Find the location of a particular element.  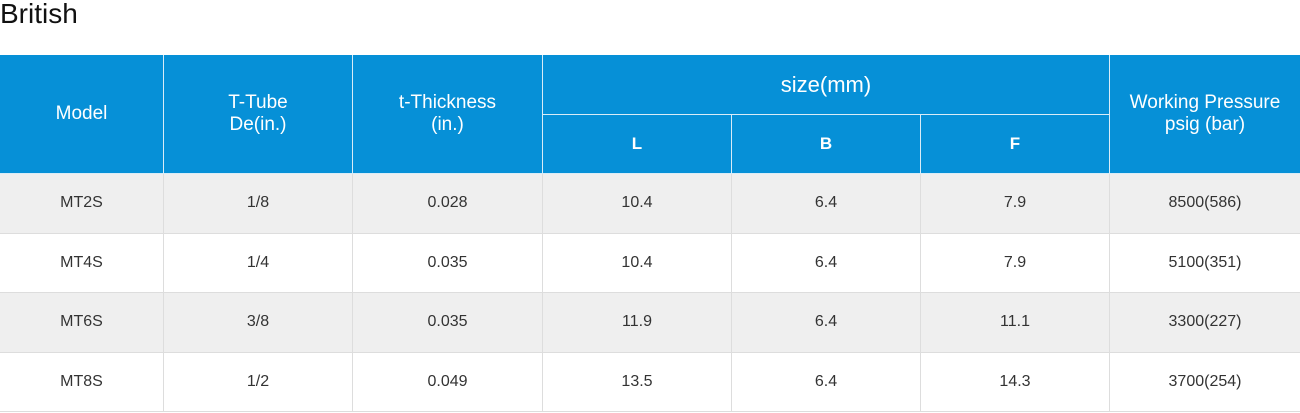

table-cell: 3/8 is located at coordinates (258, 323).